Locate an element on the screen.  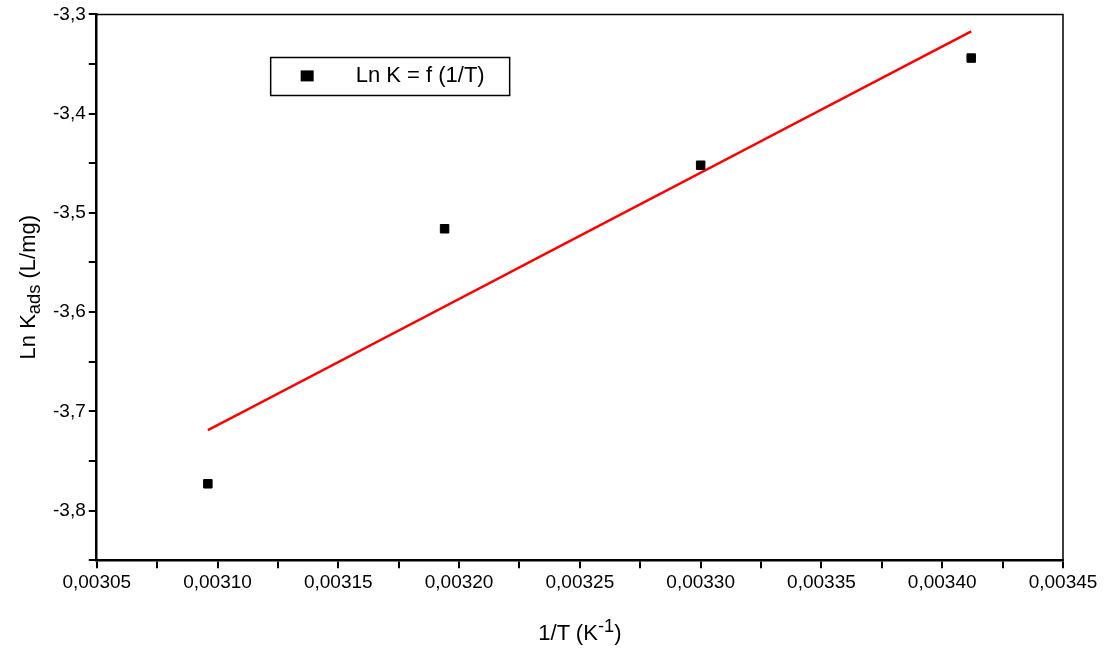
y-tick-label: -3,3 is located at coordinates (69, 13).